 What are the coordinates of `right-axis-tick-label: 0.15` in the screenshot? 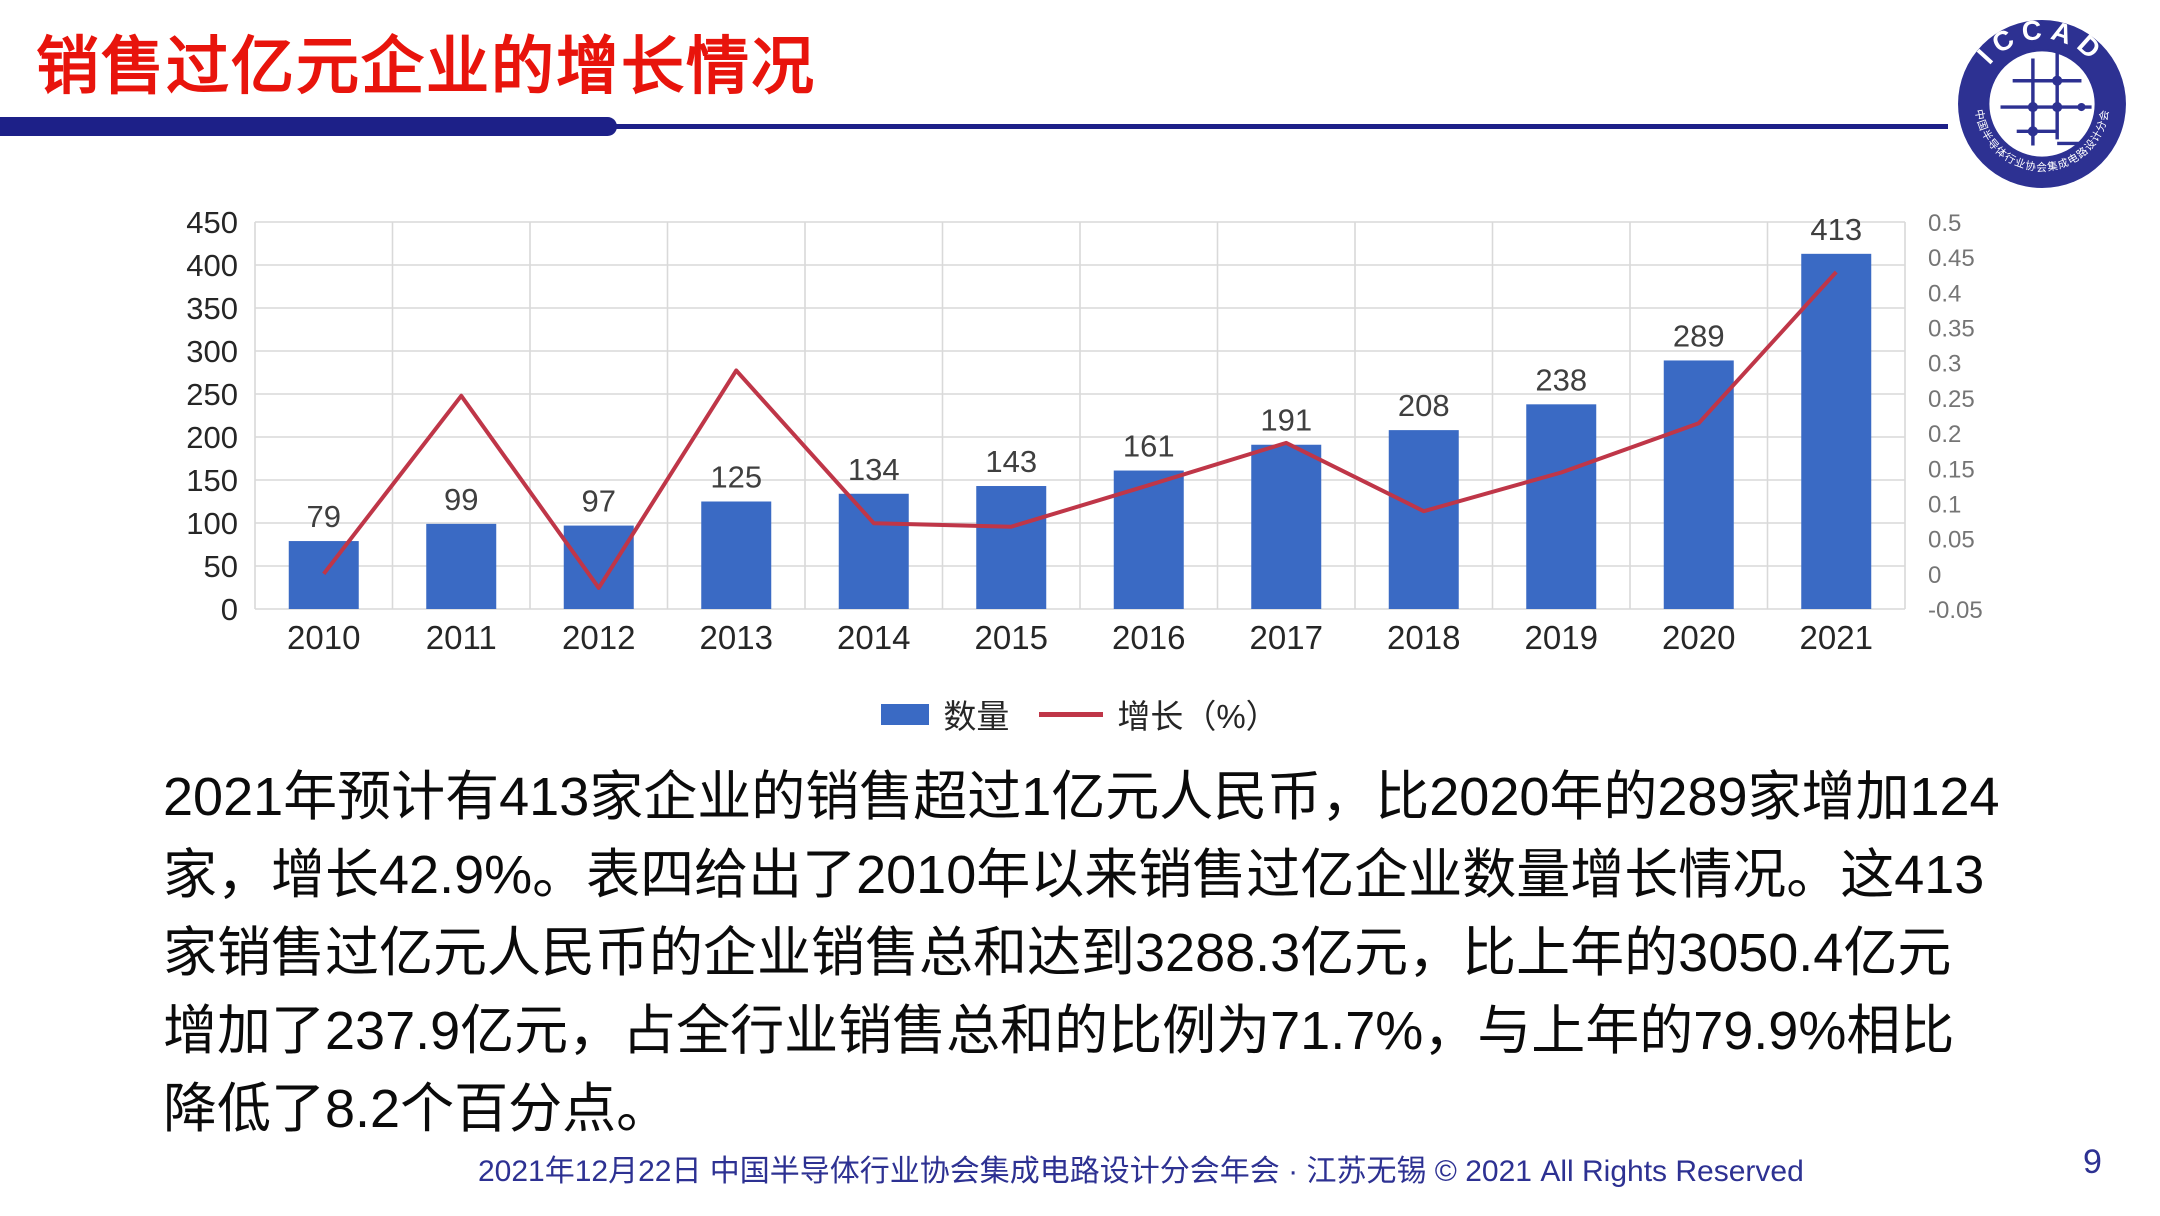 It's located at (1951, 469).